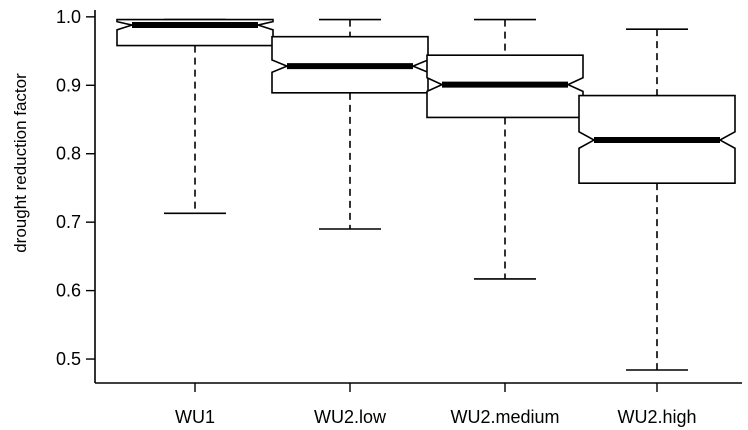 The width and height of the screenshot is (748, 430). What do you see at coordinates (68, 359) in the screenshot?
I see `y-tick-label: 0.5` at bounding box center [68, 359].